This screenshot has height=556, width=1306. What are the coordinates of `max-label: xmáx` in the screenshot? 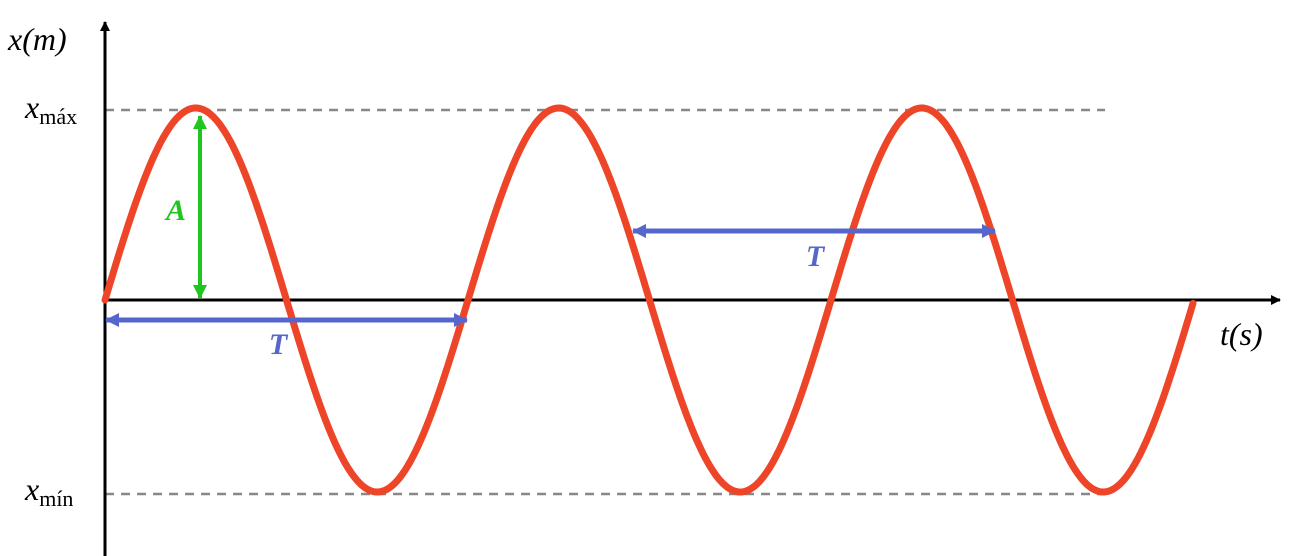 It's located at (50, 109).